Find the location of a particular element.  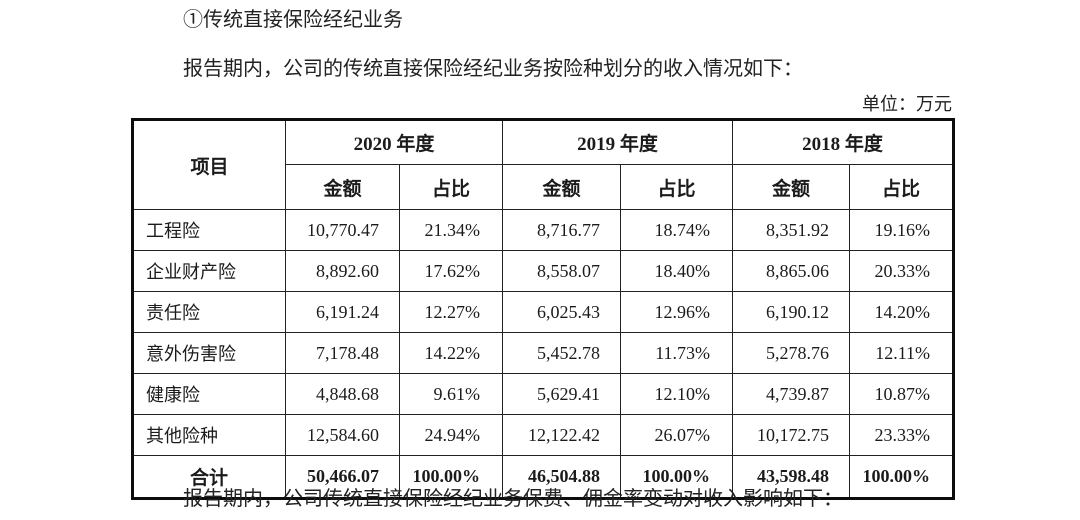

header-row-years: 项目 2020 年度 2019 年度 2018 年度 is located at coordinates (543, 164).